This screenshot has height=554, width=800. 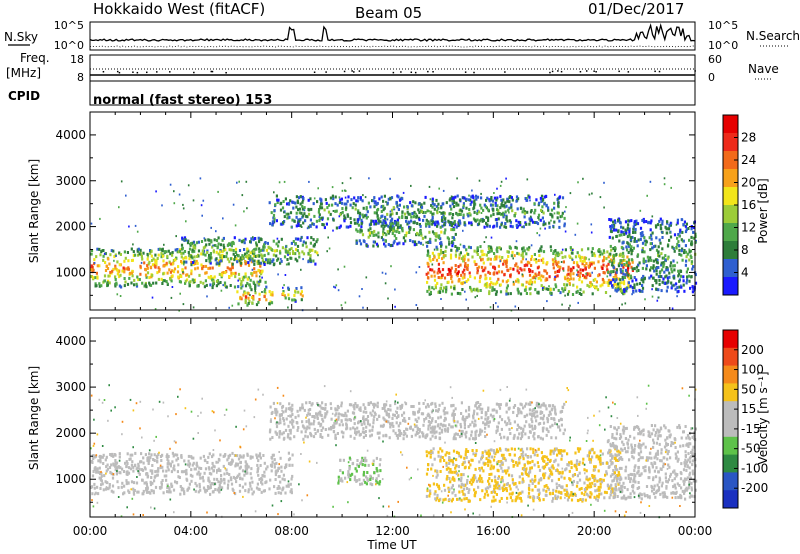 What do you see at coordinates (748, 409) in the screenshot?
I see `velocity-colorbar-tick: 15` at bounding box center [748, 409].